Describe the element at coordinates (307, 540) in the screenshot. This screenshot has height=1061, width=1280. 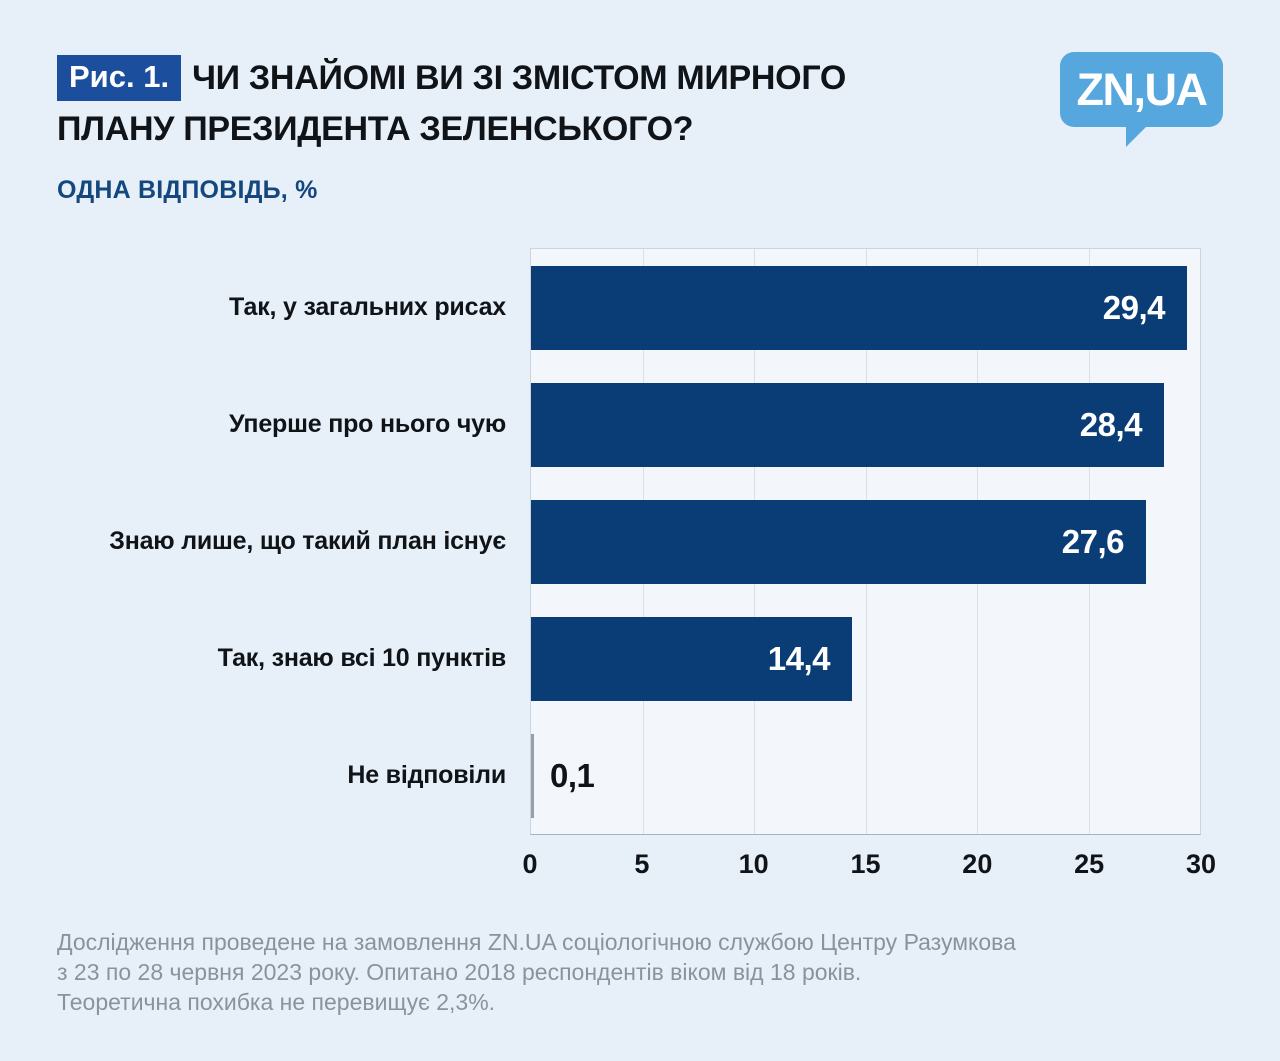
I see `category-label: Знаю лише, що такий план існує` at that location.